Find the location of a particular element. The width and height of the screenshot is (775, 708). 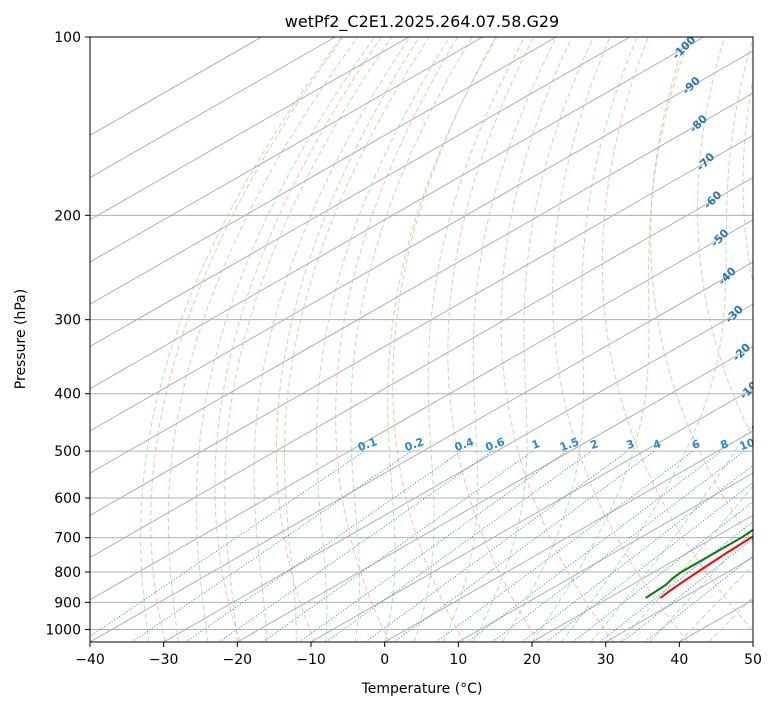

y-tick-label: 500 is located at coordinates (67, 452).